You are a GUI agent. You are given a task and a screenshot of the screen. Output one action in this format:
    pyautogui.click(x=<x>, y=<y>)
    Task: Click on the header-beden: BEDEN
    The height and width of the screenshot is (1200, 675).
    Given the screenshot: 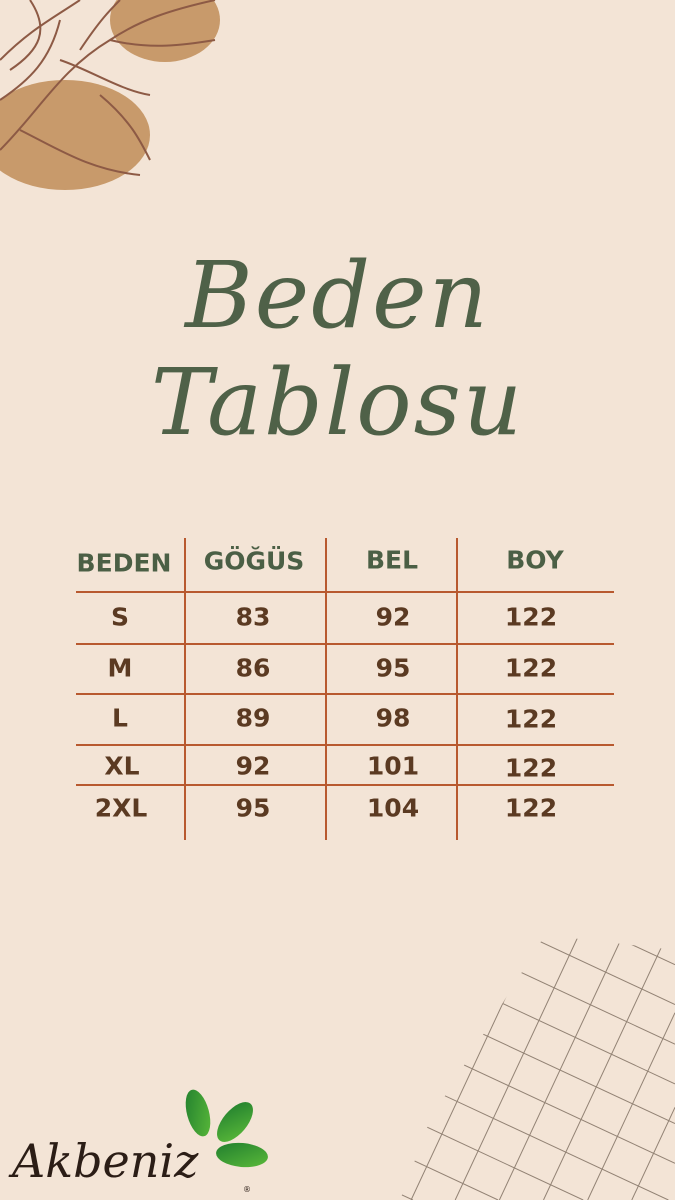 What is the action you would take?
    pyautogui.click(x=124, y=563)
    